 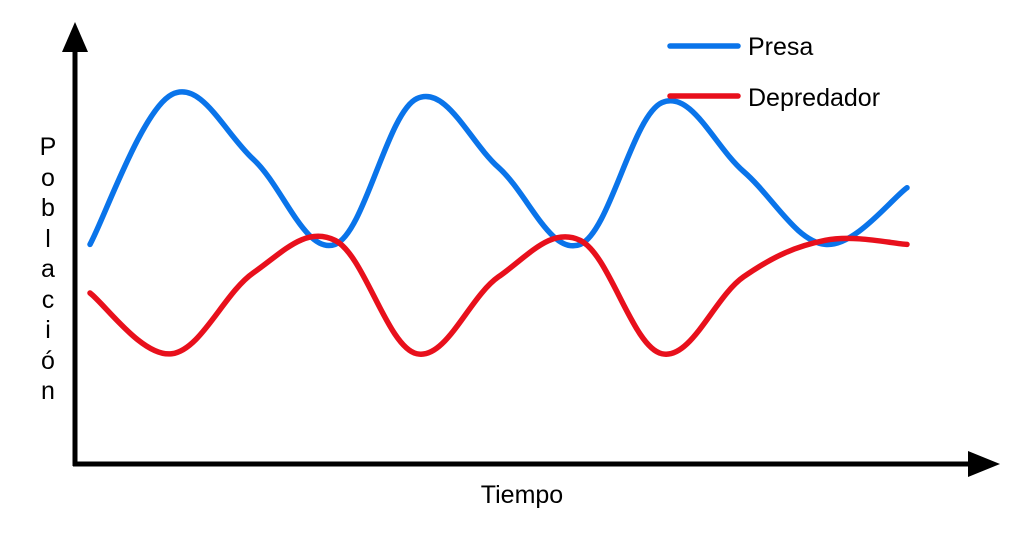 What do you see at coordinates (48, 269) in the screenshot?
I see `y-axis-label-letter: a` at bounding box center [48, 269].